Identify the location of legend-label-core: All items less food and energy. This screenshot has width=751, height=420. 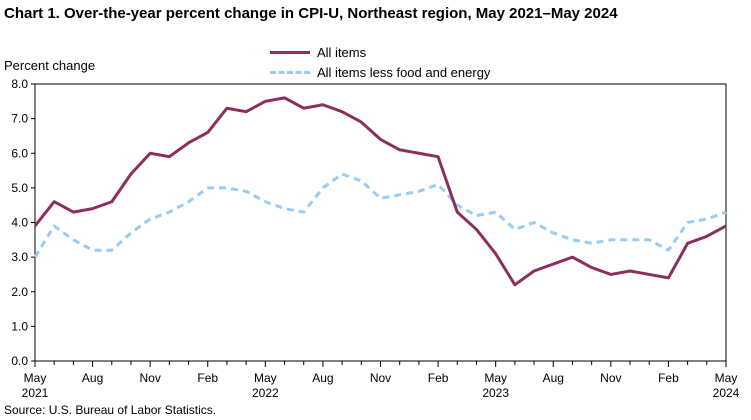
(404, 72).